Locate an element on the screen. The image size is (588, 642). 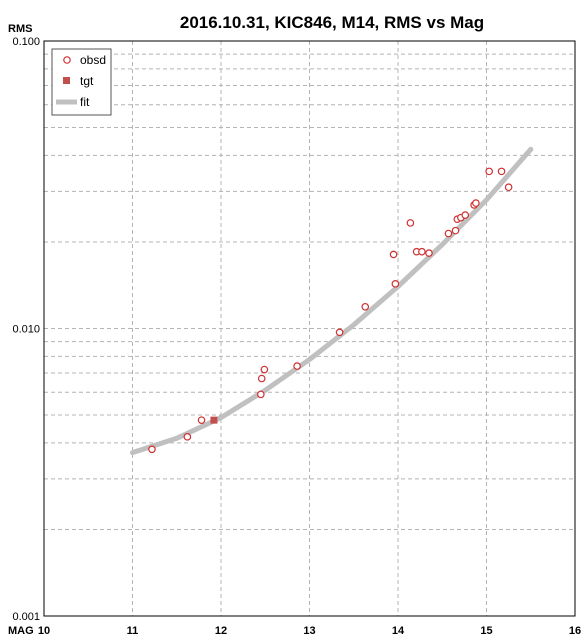
y-tick-labels: 0.100 0.010 0.001 is located at coordinates (26, 329).